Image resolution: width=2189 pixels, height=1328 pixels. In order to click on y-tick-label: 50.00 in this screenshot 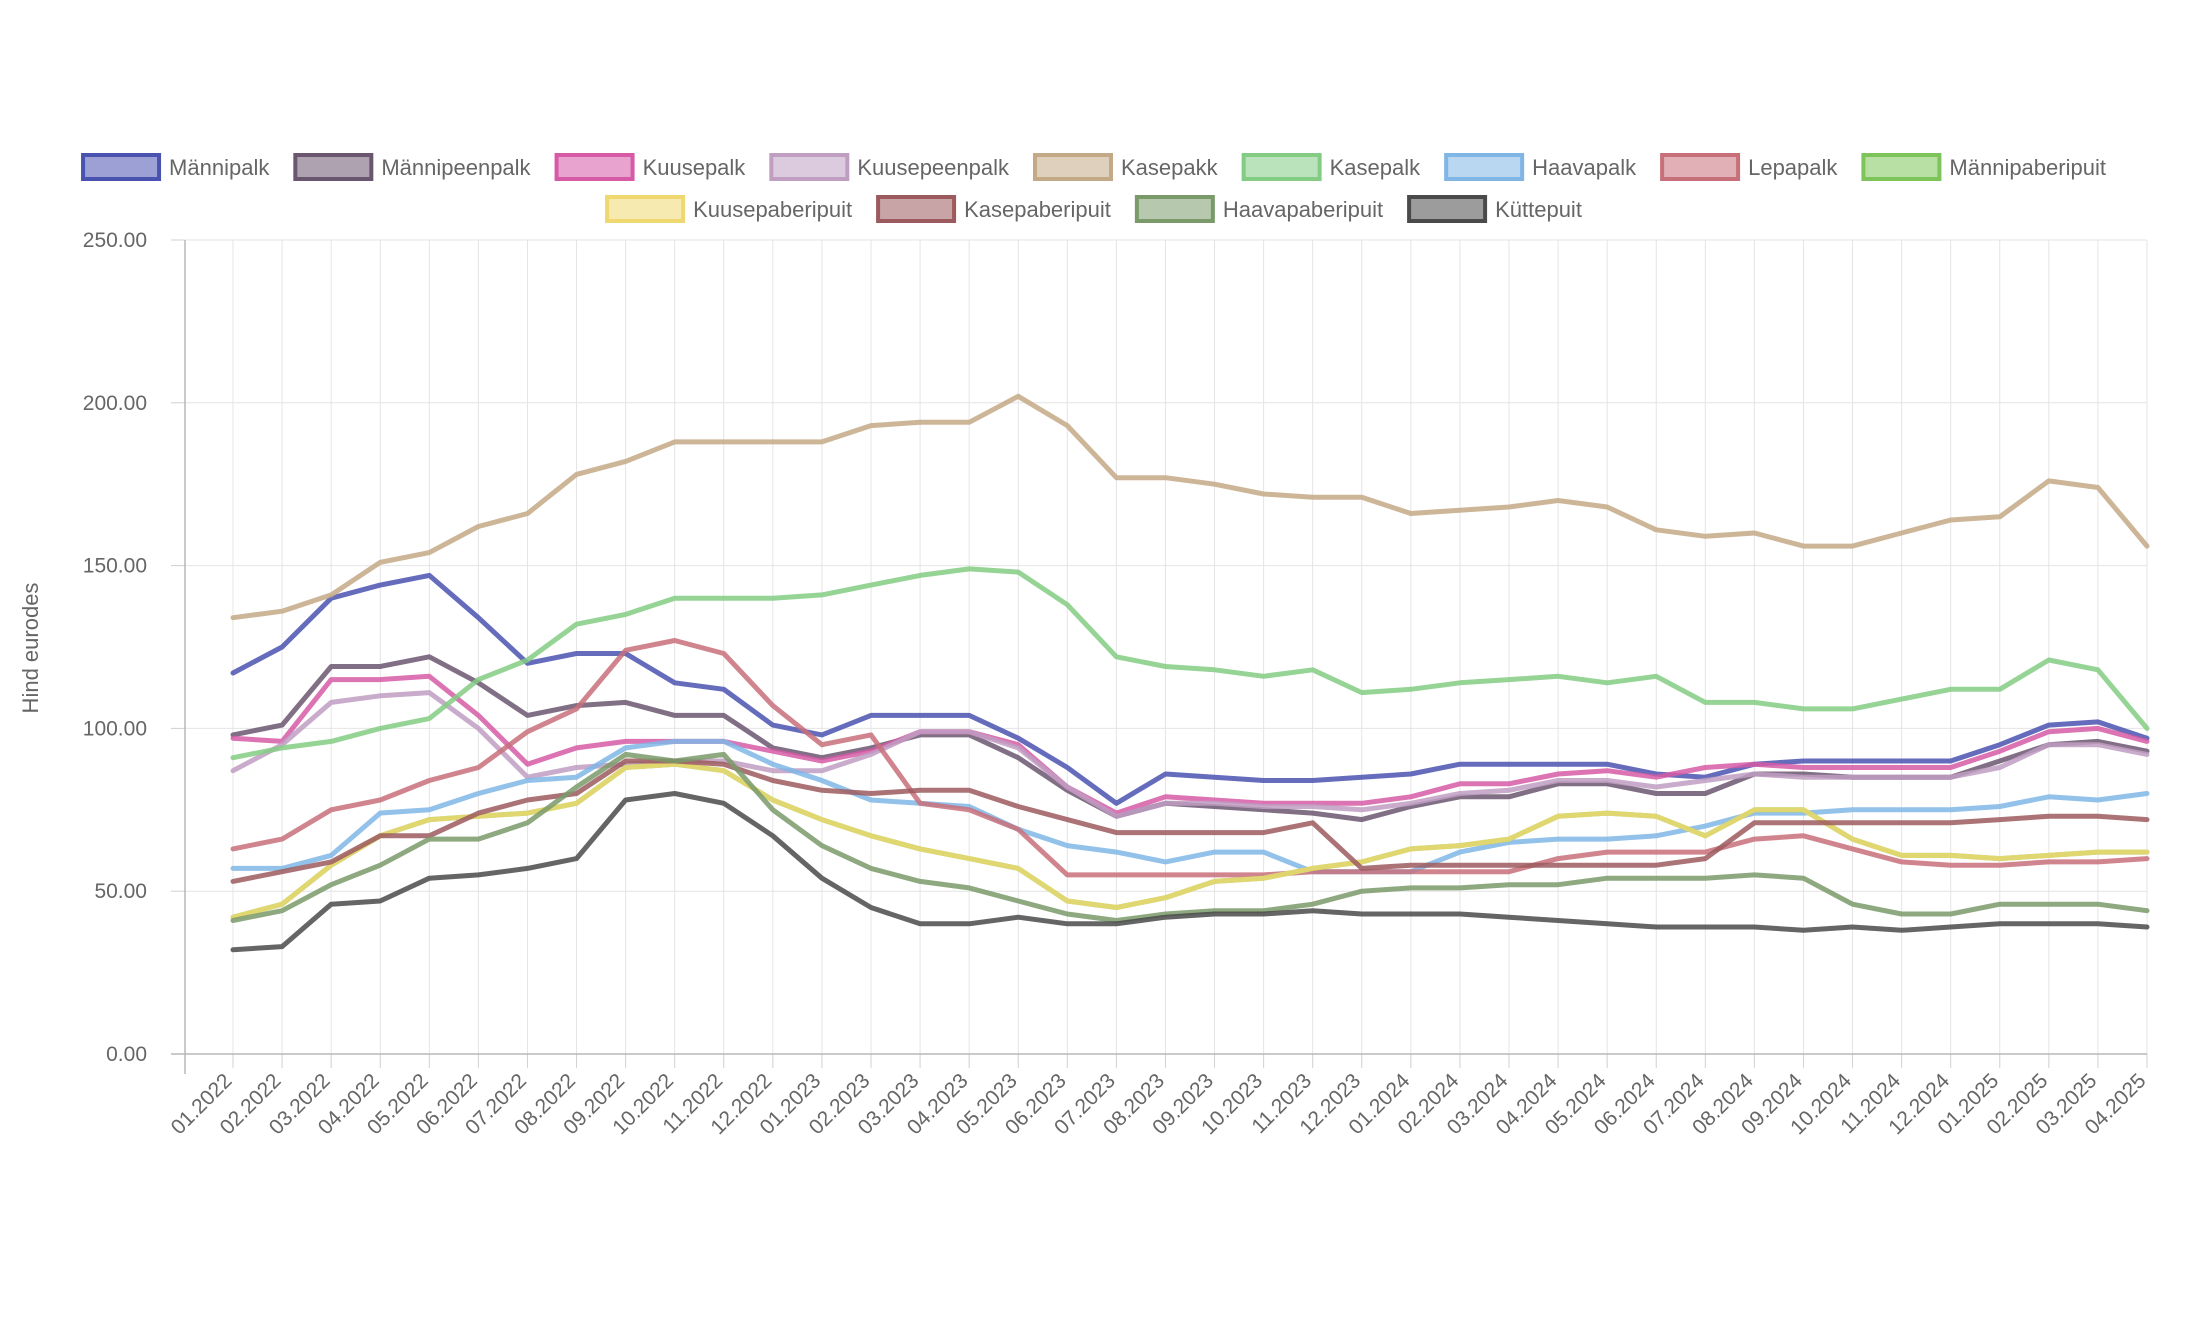, I will do `click(120, 891)`.